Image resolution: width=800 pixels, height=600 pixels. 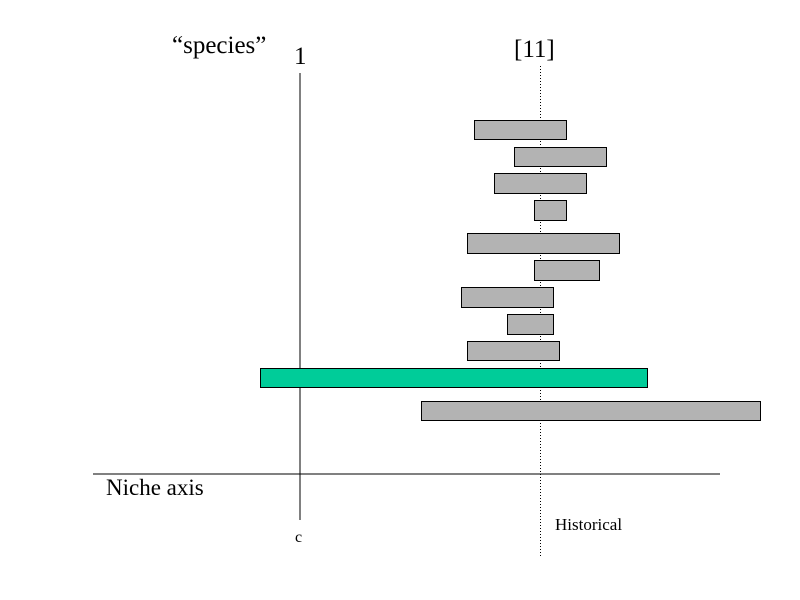 I want to click on historical-label: Historical, so click(x=589, y=524).